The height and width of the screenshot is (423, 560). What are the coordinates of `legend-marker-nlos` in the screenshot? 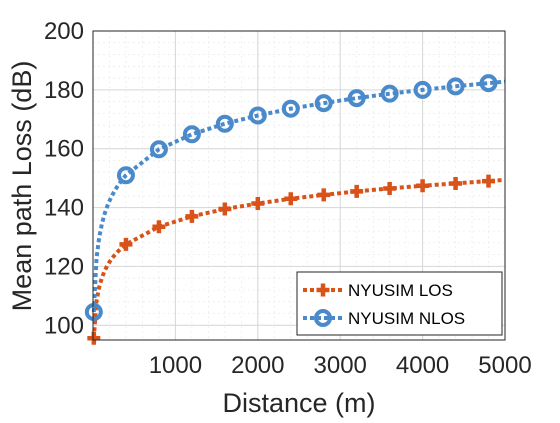 It's located at (323, 318).